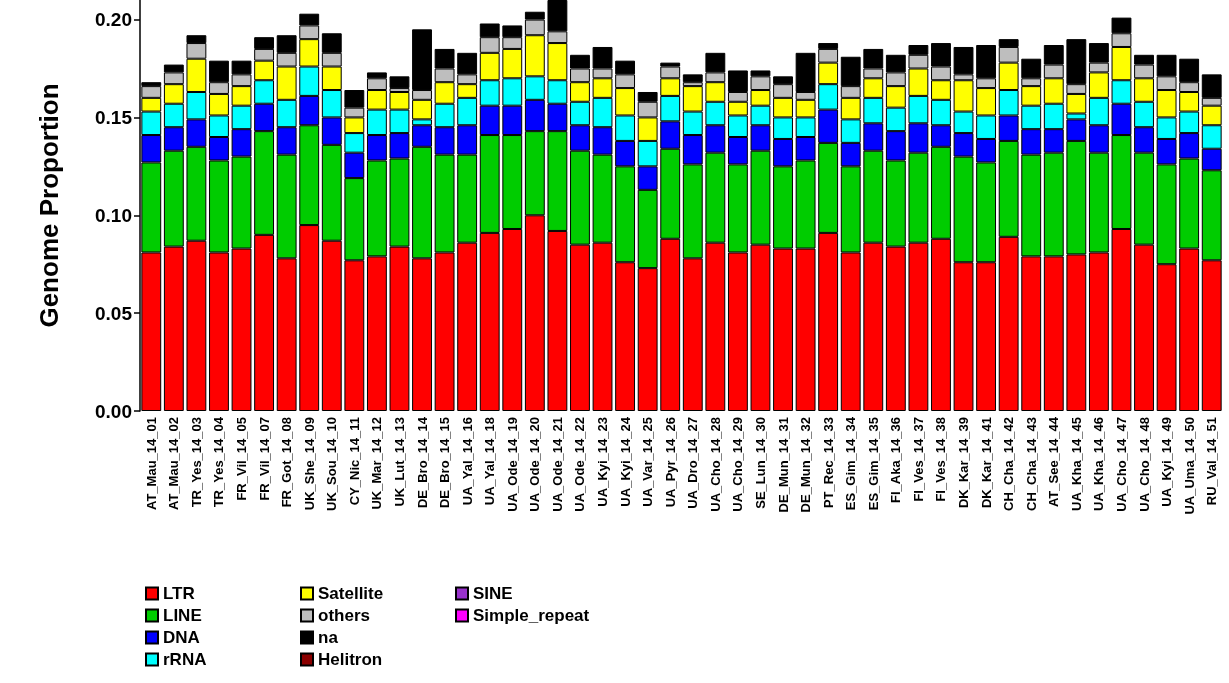 This screenshot has height=683, width=1229. What do you see at coordinates (332, 464) in the screenshot?
I see `x-tick-label: UK_Sou_14_10` at bounding box center [332, 464].